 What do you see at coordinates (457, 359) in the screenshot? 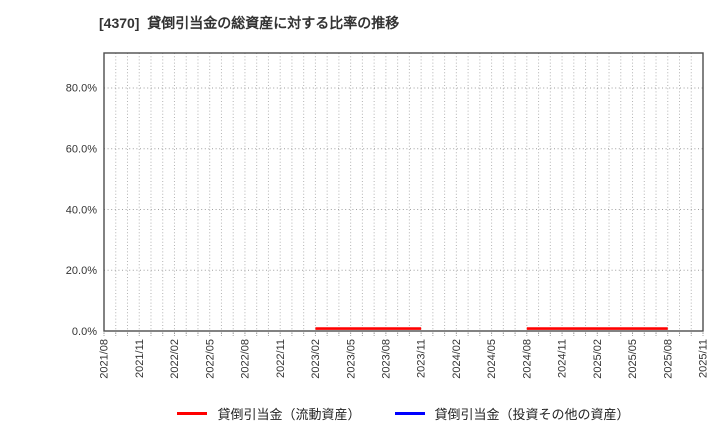
I see `x-tick-label: 2024/02` at bounding box center [457, 359].